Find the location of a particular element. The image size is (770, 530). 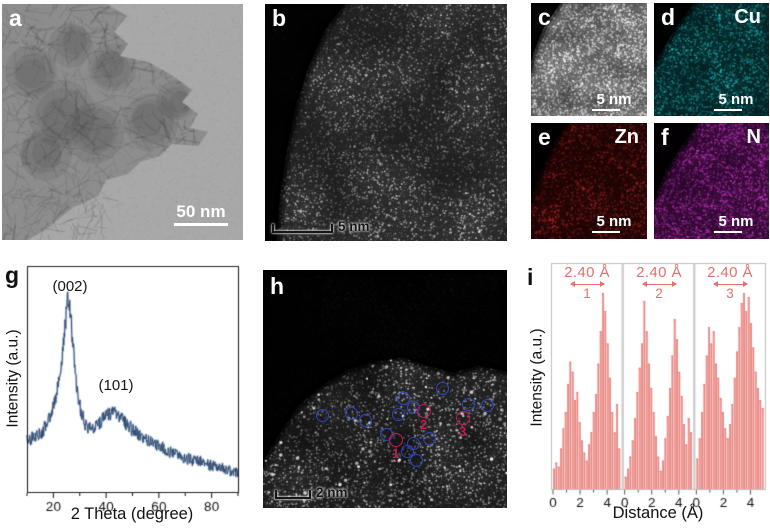

spacing-annotation-3: 2.40 Å 3 is located at coordinates (730, 282).